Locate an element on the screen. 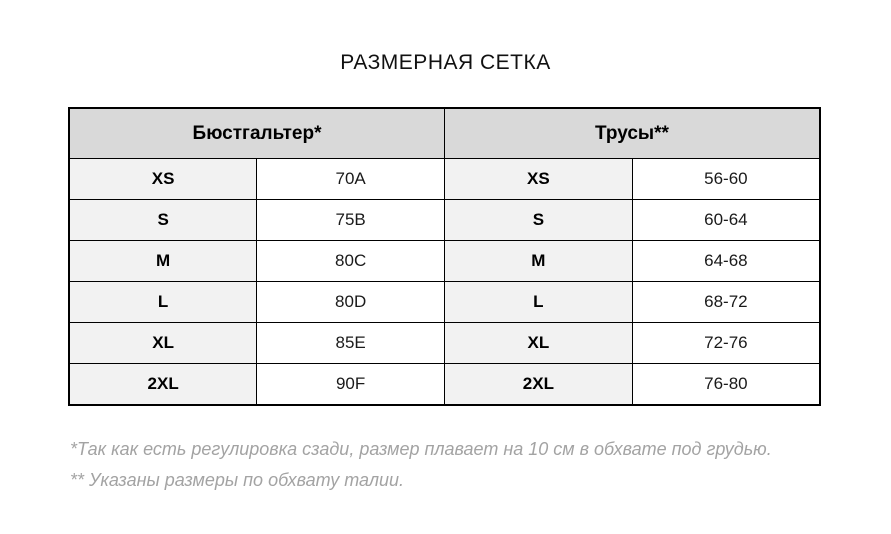 Image resolution: width=891 pixels, height=534 pixels. bra-value-cell: 85E is located at coordinates (350, 343).